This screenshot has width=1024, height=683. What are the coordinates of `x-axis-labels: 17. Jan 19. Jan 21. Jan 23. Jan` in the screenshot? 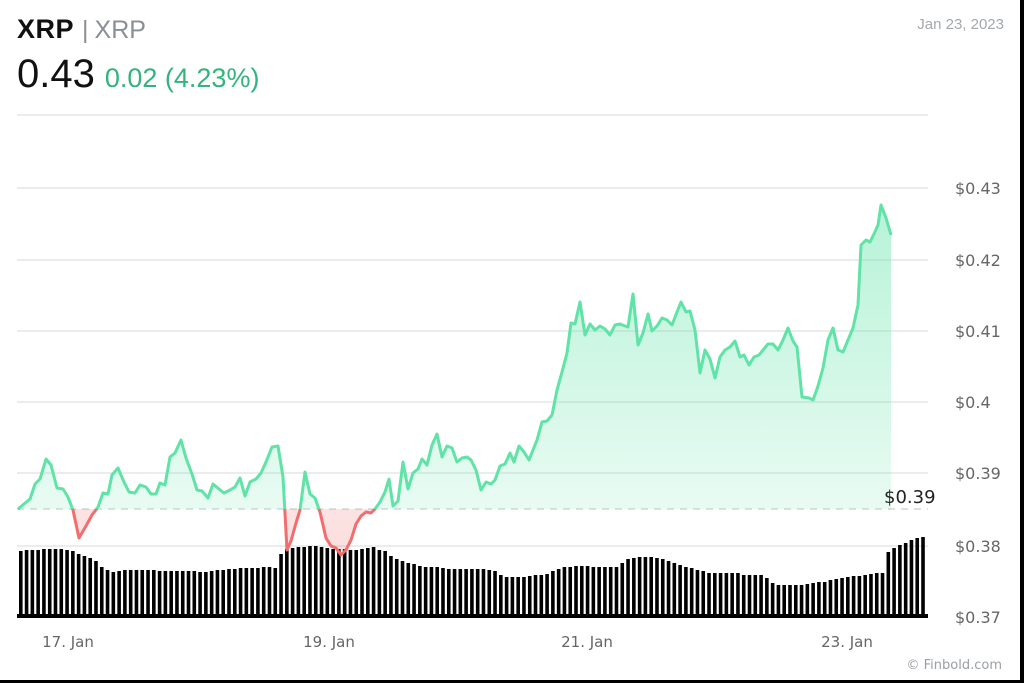 It's located at (457, 642).